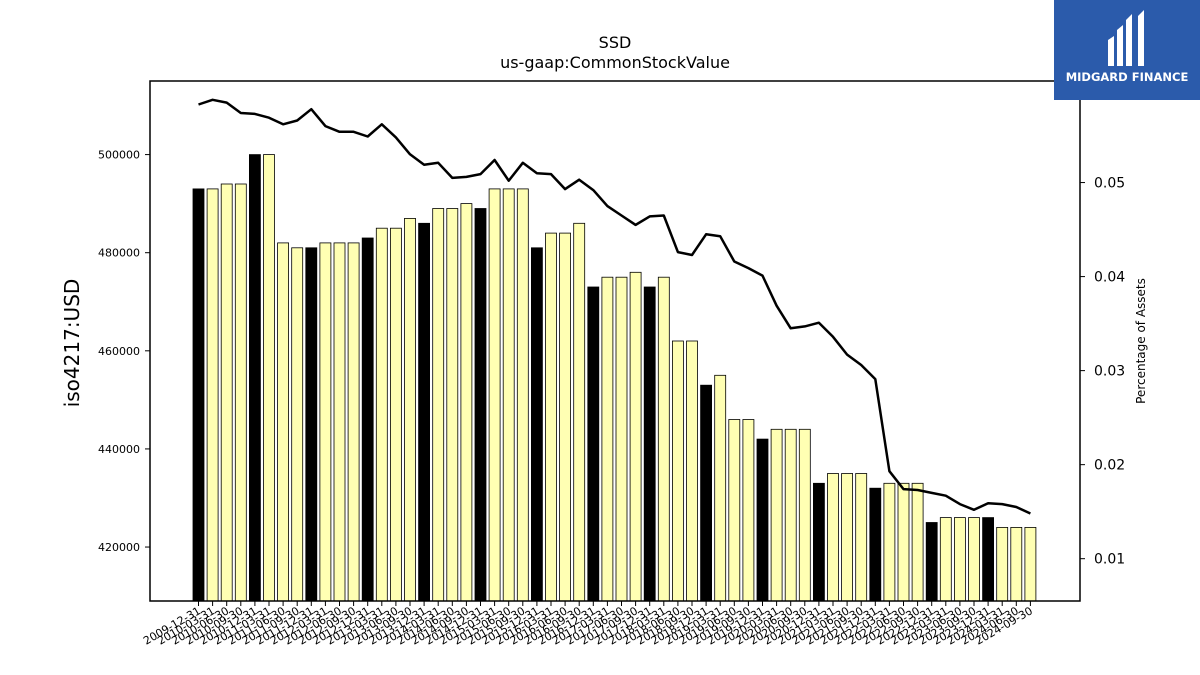 The width and height of the screenshot is (1200, 675). Describe the element at coordinates (1109, 184) in the screenshot. I see `y2-tick-label: 0.05` at that location.